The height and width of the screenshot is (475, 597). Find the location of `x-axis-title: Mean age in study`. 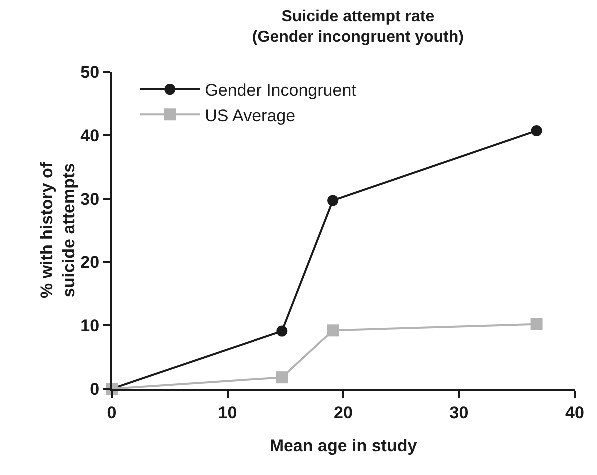

x-axis-title: Mean age in study is located at coordinates (344, 446).